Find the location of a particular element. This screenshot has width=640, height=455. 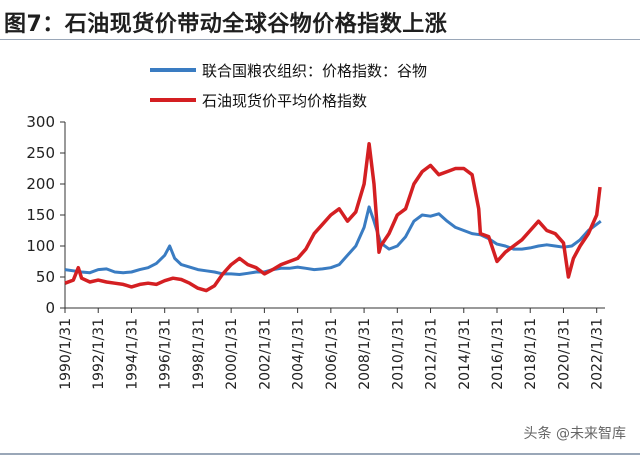

page-title: 图7：石油现货价带动全球谷物价格指数上涨 is located at coordinates (226, 24).